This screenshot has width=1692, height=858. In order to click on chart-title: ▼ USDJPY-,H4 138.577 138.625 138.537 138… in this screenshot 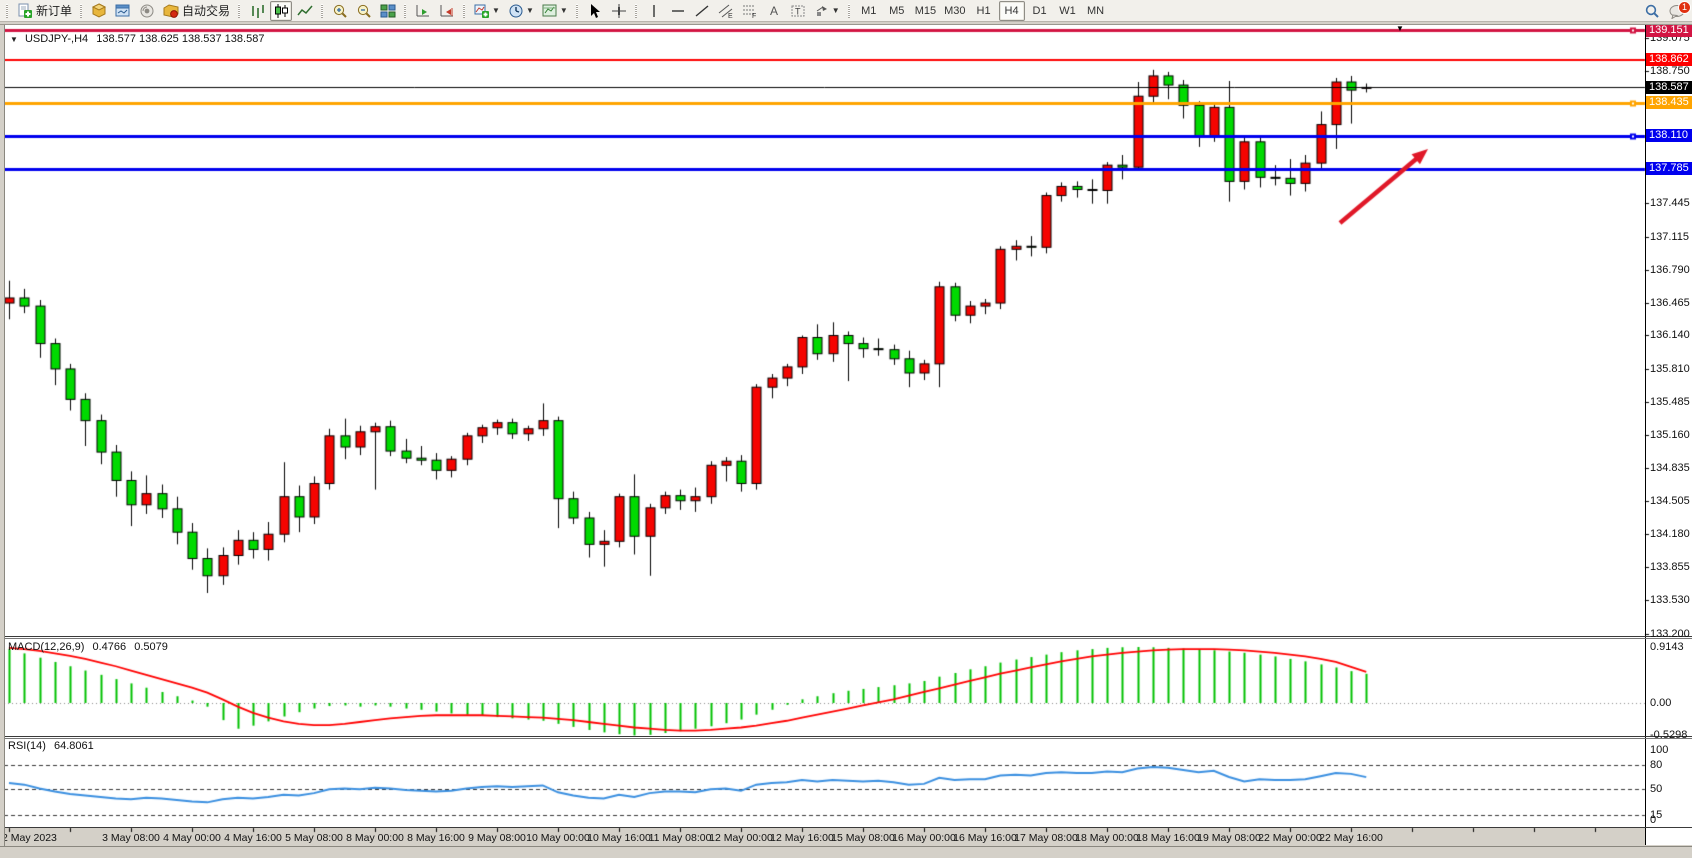, I will do `click(137, 39)`.